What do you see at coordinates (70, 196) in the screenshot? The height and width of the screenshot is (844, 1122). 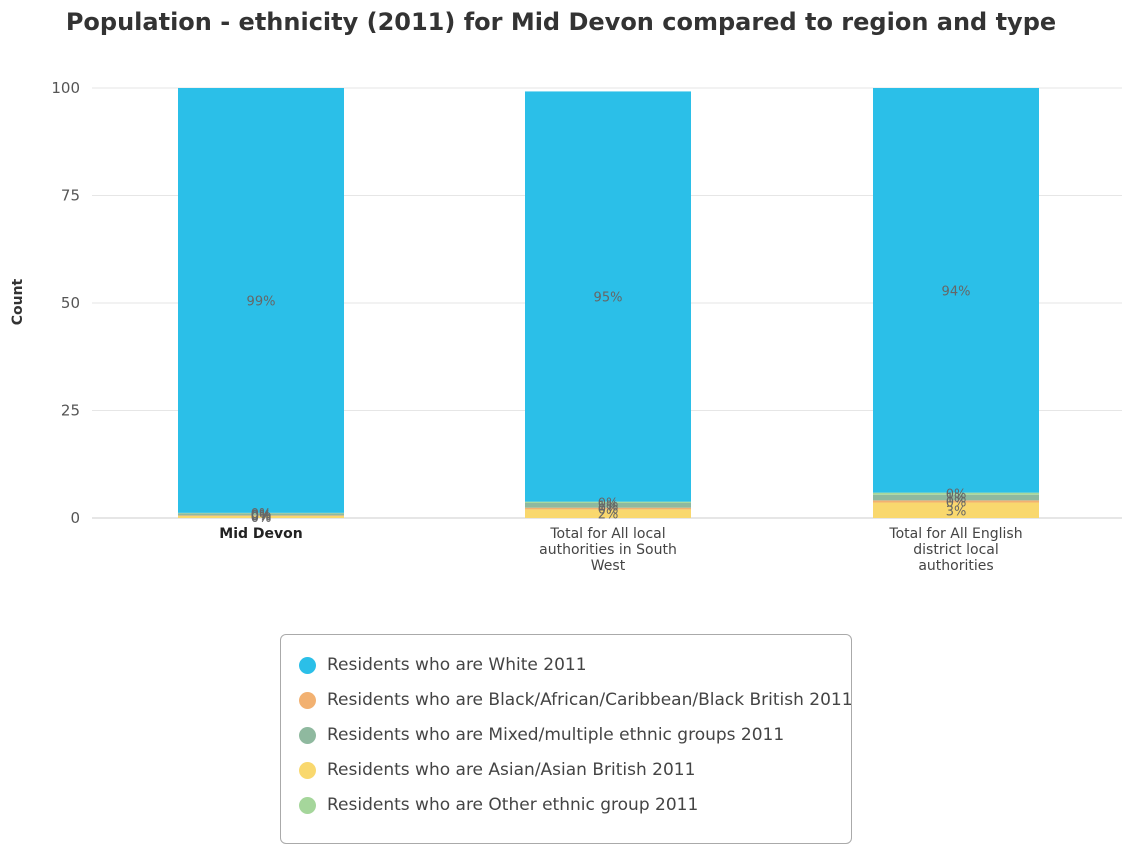 I see `y-tick-label: 75` at bounding box center [70, 196].